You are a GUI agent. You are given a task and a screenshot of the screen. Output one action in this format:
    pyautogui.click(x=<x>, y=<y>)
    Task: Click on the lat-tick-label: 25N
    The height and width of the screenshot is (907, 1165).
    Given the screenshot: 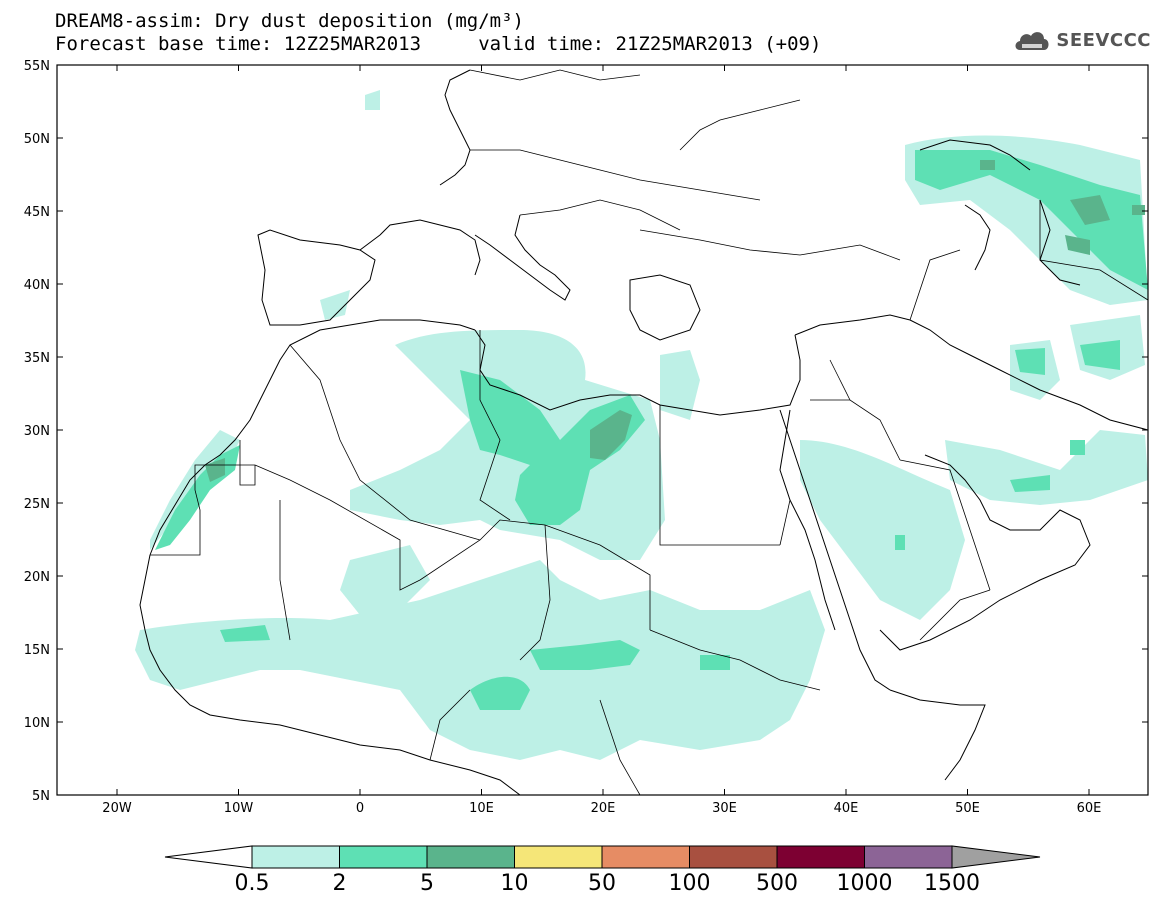 What is the action you would take?
    pyautogui.click(x=37, y=504)
    